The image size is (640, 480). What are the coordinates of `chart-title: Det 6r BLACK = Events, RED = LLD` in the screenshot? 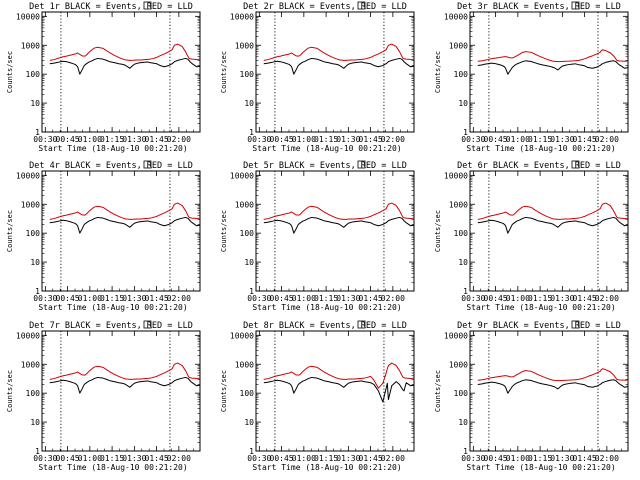 It's located at (539, 166).